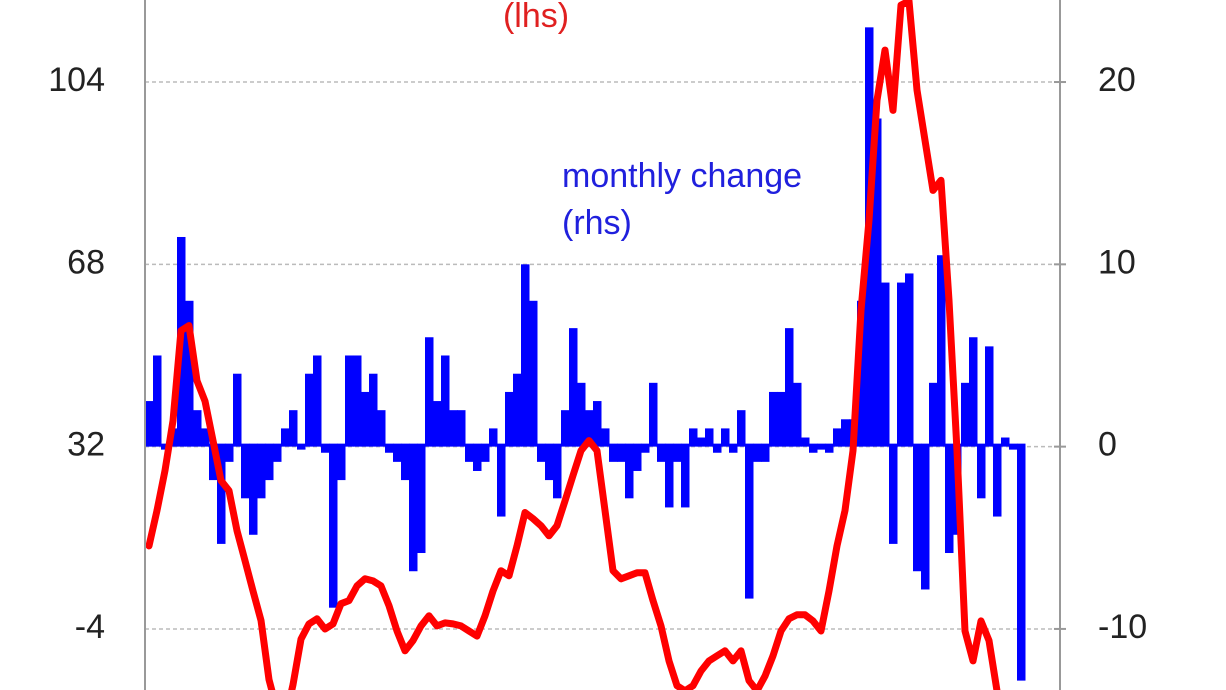 This screenshot has height=690, width=1226. I want to click on y2-tick-label: 0, so click(1107, 445).